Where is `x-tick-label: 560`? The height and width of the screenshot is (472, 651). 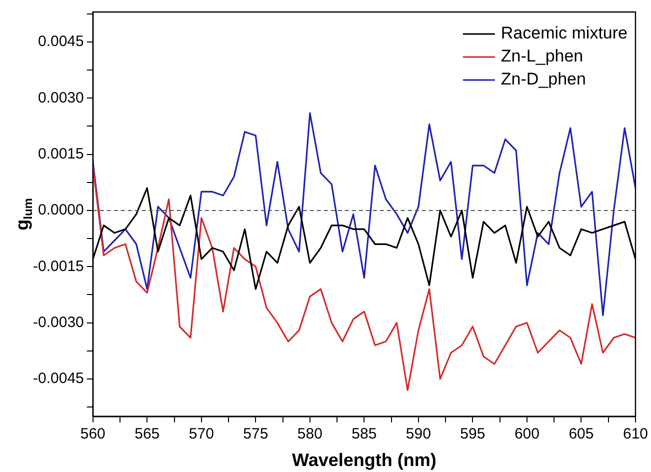 x-tick-label: 560 is located at coordinates (93, 434).